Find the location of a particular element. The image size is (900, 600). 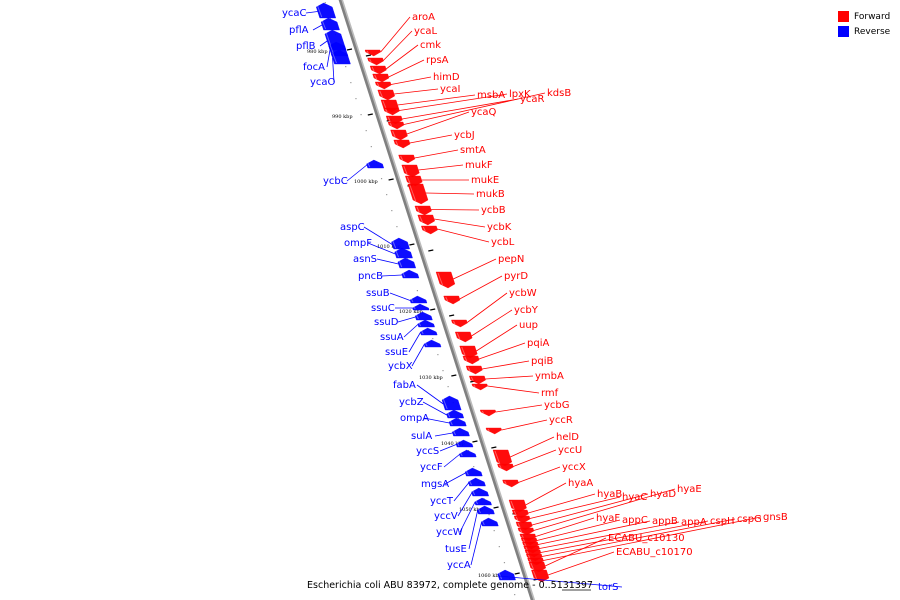

gene-label-helD: helD is located at coordinates (567, 437).